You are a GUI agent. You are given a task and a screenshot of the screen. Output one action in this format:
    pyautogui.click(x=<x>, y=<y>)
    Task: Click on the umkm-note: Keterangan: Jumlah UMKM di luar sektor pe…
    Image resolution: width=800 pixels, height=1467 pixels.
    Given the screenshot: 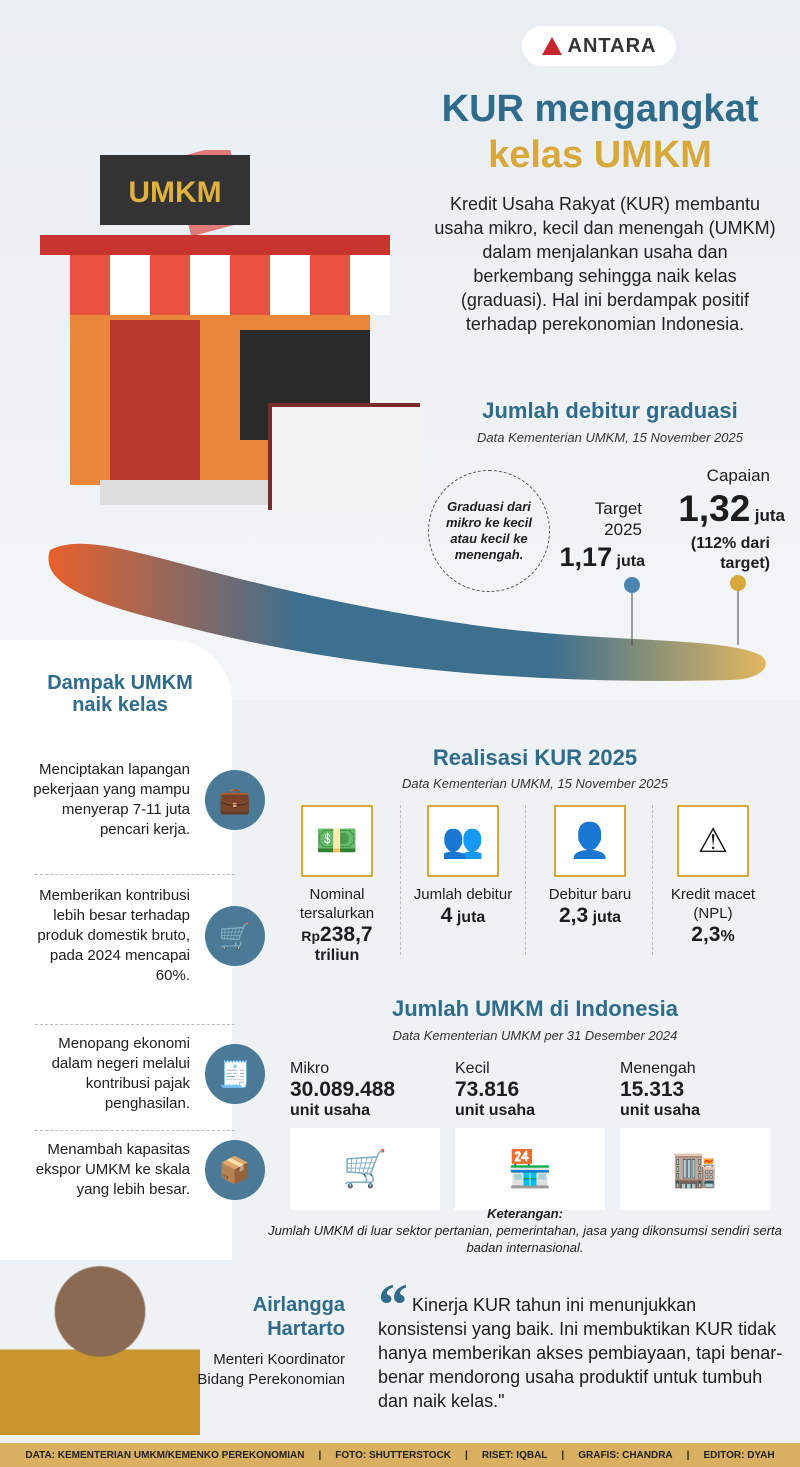 What is the action you would take?
    pyautogui.click(x=525, y=1230)
    